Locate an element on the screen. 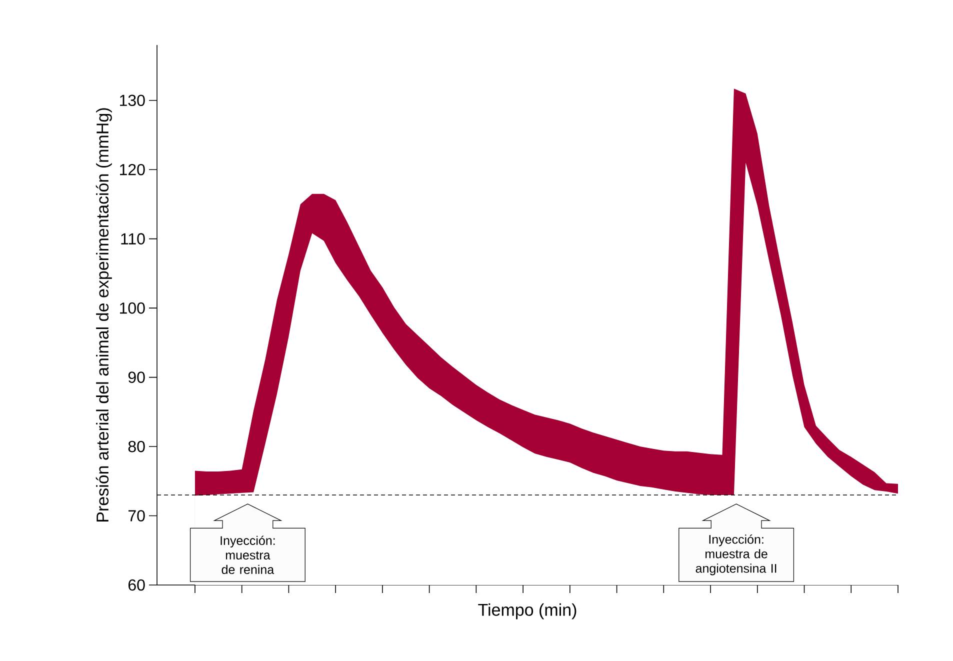  annotation: Inyección: muestra de angiotensina II is located at coordinates (736, 555).